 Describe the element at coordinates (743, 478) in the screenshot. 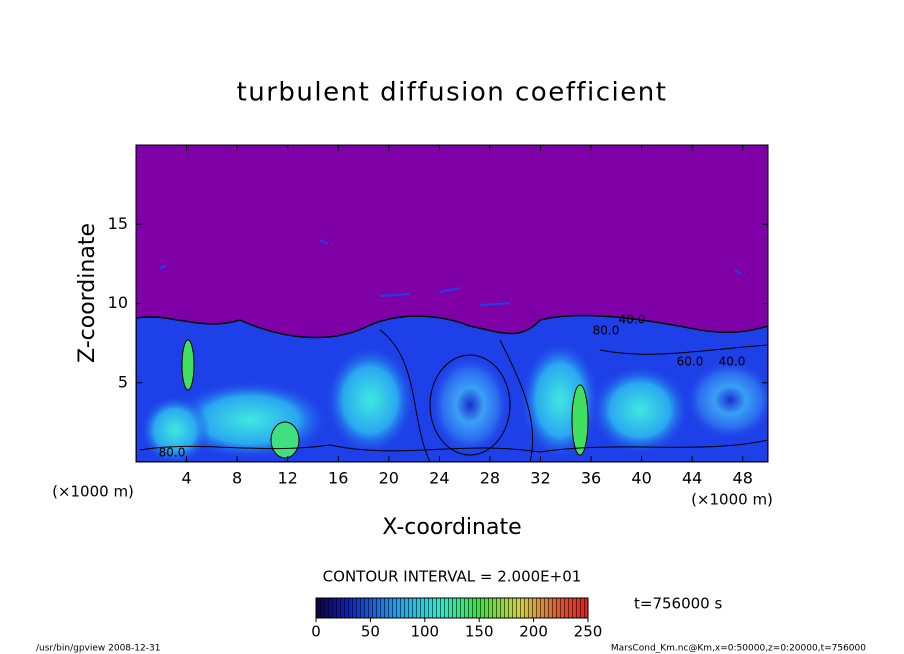

I see `x-tick-label: 48` at that location.